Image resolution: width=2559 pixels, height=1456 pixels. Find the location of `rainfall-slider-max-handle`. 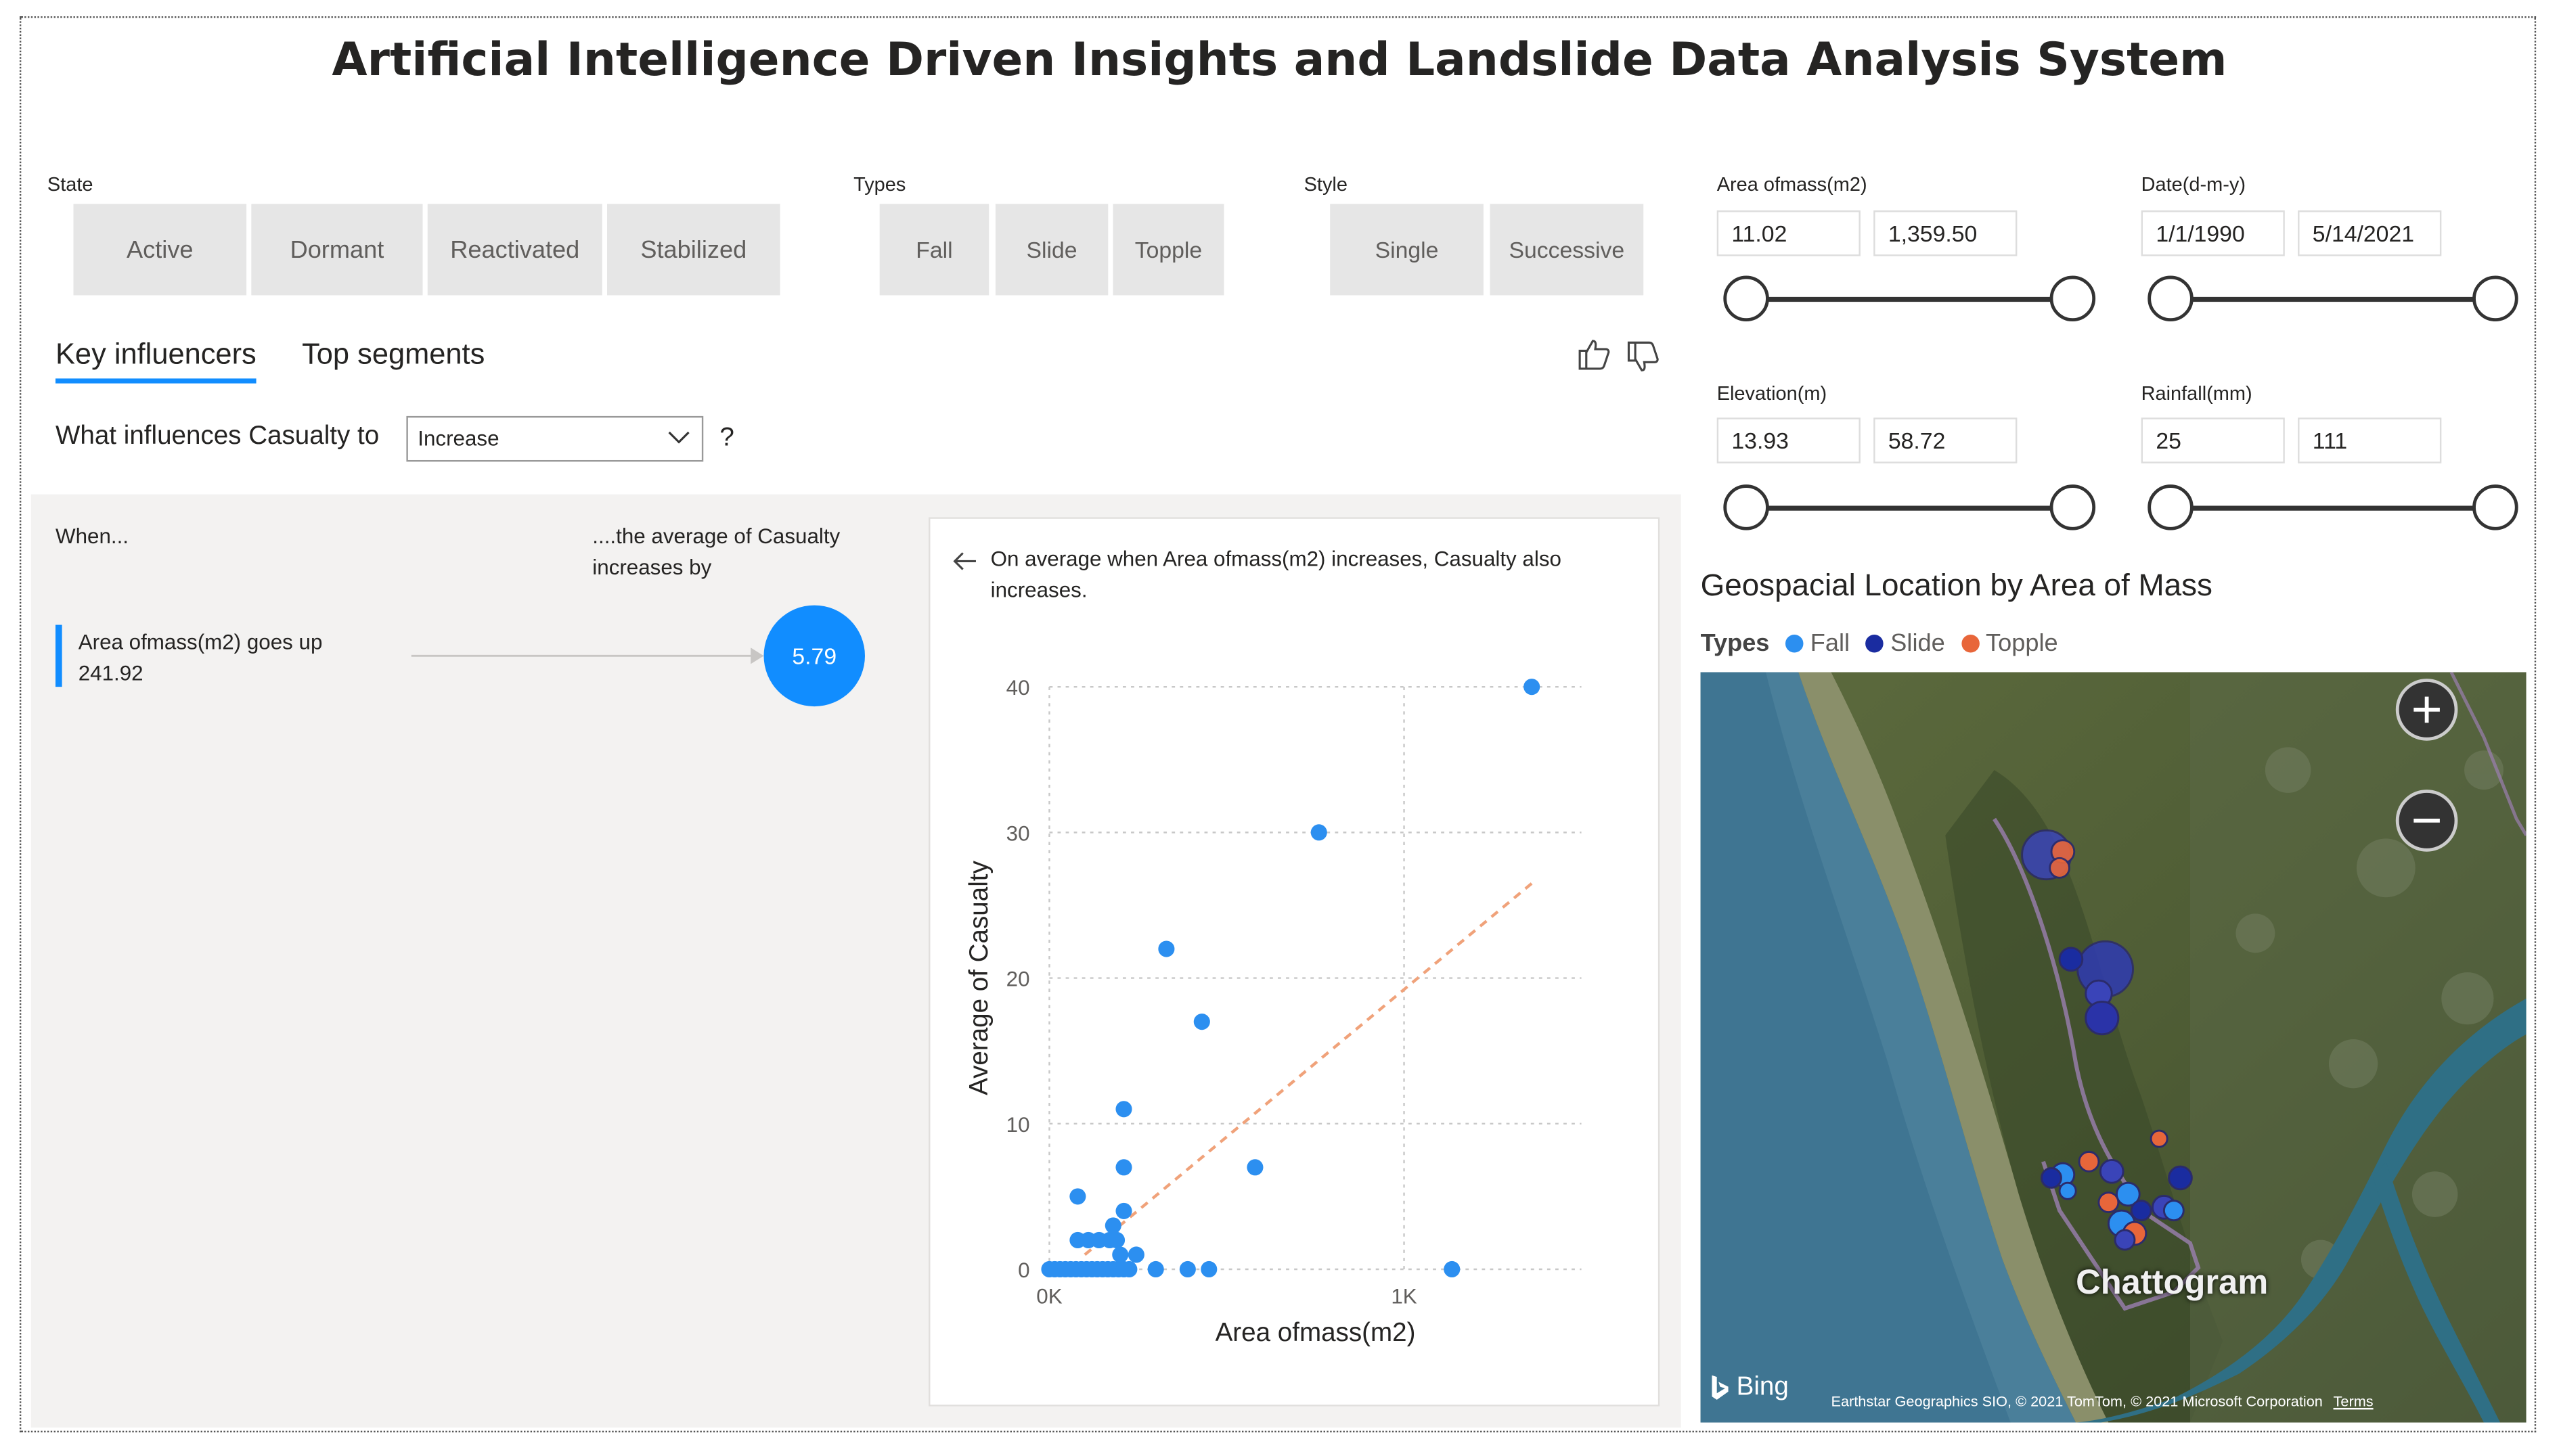

rainfall-slider-max-handle is located at coordinates (2495, 507).